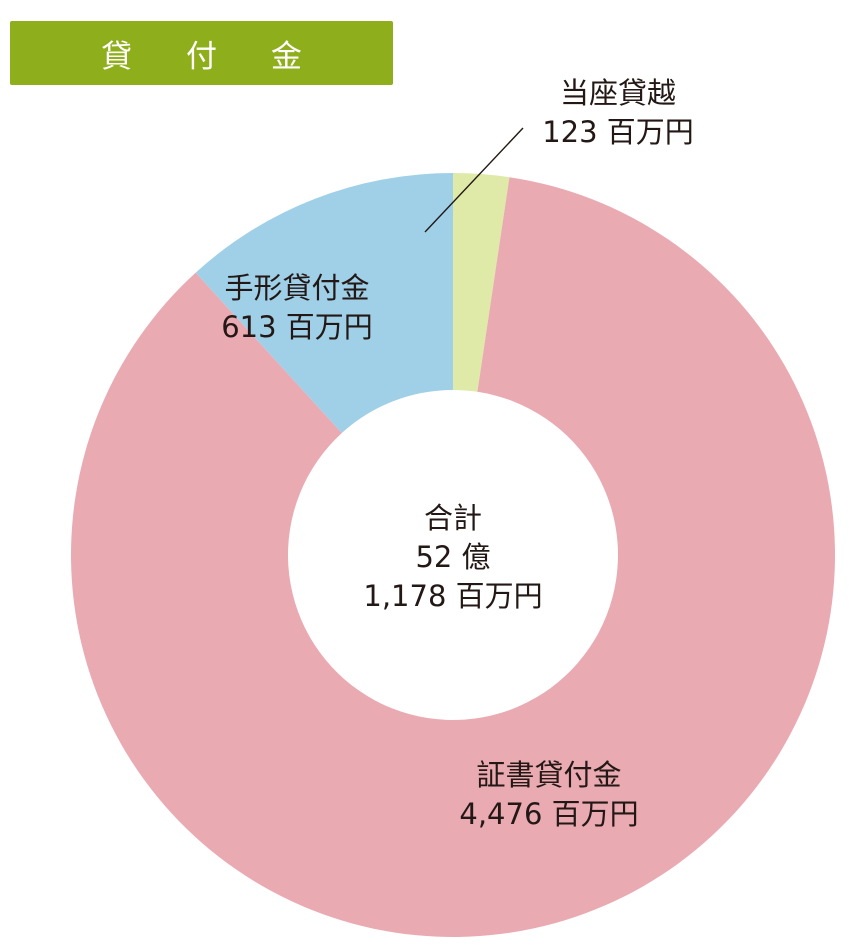 Image resolution: width=862 pixels, height=951 pixels. I want to click on label-overdraft: 当座貸越 123 百万円, so click(618, 112).